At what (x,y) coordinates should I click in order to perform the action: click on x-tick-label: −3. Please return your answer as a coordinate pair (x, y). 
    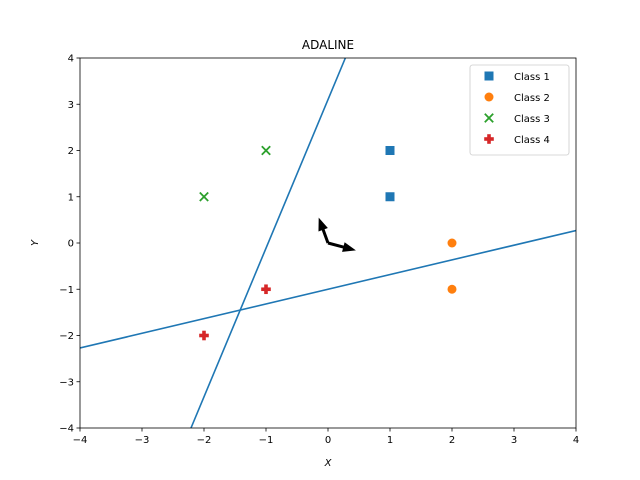
    Looking at the image, I should click on (142, 440).